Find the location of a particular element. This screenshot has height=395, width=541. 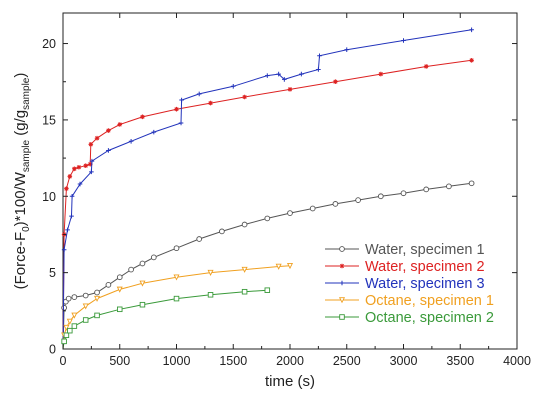

y-tick-label: 0 is located at coordinates (52, 350).